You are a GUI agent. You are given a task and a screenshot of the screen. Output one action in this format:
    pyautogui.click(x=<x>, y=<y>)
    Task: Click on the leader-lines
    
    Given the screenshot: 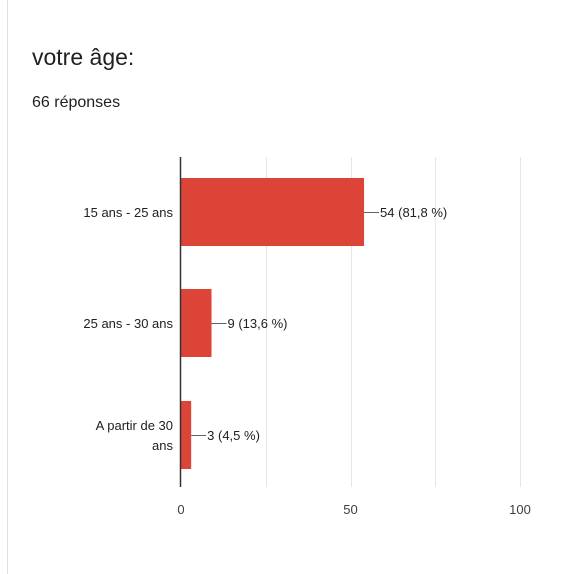 What is the action you would take?
    pyautogui.click(x=285, y=324)
    